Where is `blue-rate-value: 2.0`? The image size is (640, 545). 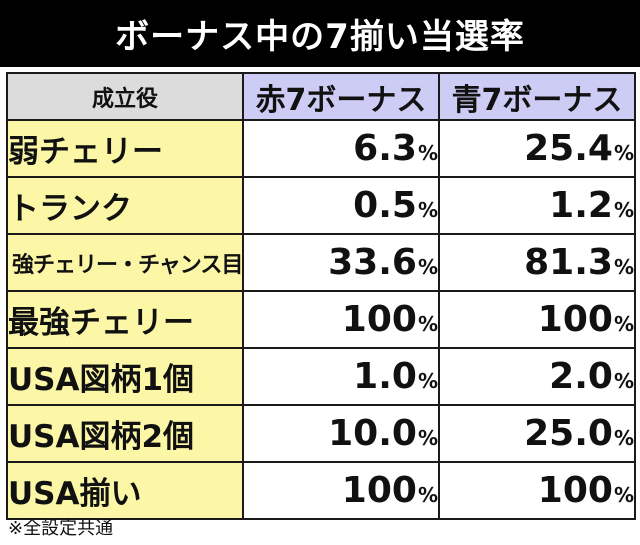
blue-rate-value: 2.0 is located at coordinates (581, 376).